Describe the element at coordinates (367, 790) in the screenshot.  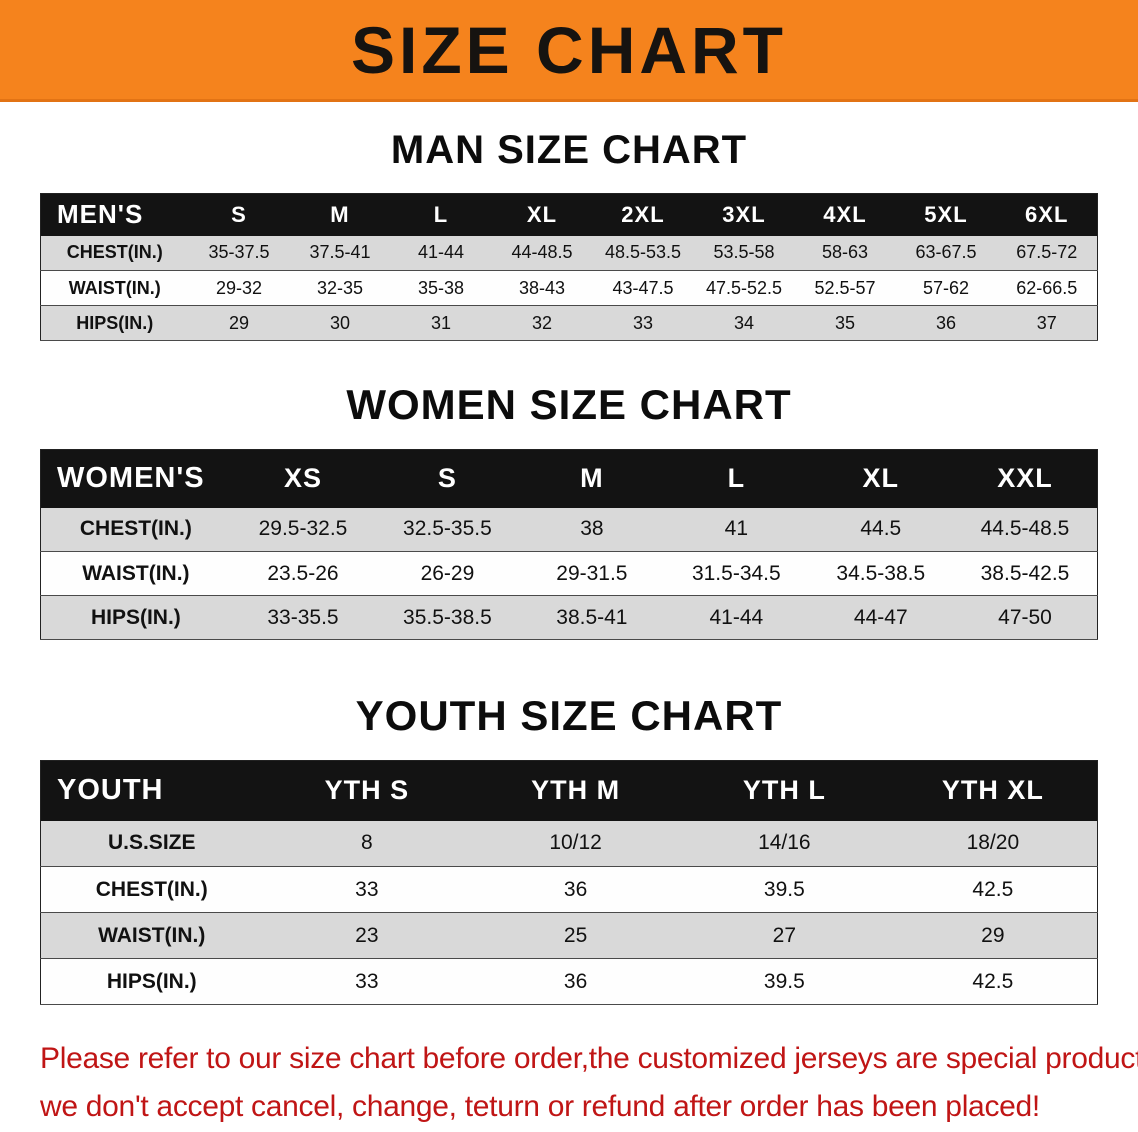
I see `size-column-header: YTH S` at that location.